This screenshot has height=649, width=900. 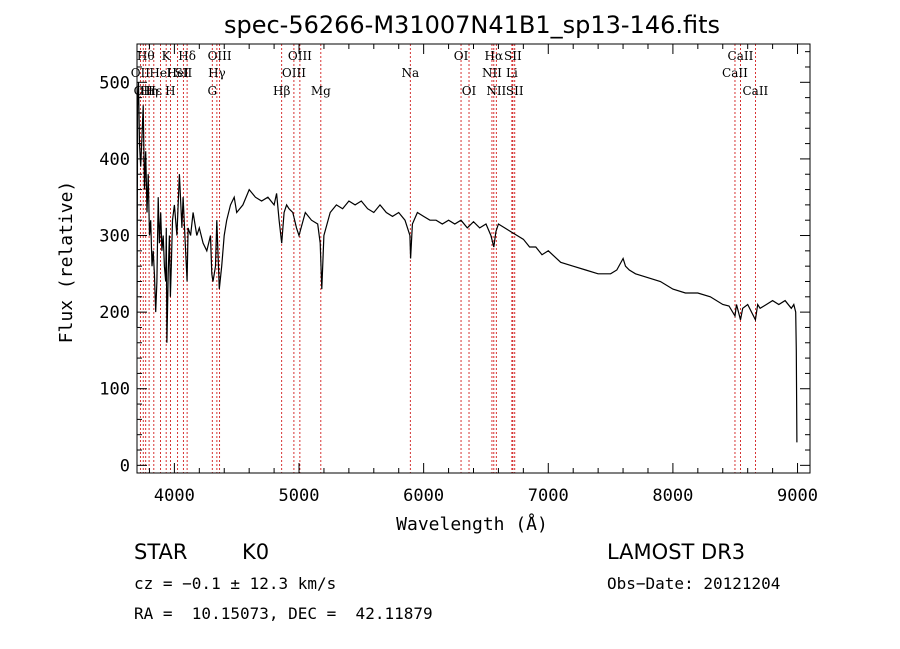 What do you see at coordinates (676, 552) in the screenshot?
I see `survey-name: LAMOST DR3` at bounding box center [676, 552].